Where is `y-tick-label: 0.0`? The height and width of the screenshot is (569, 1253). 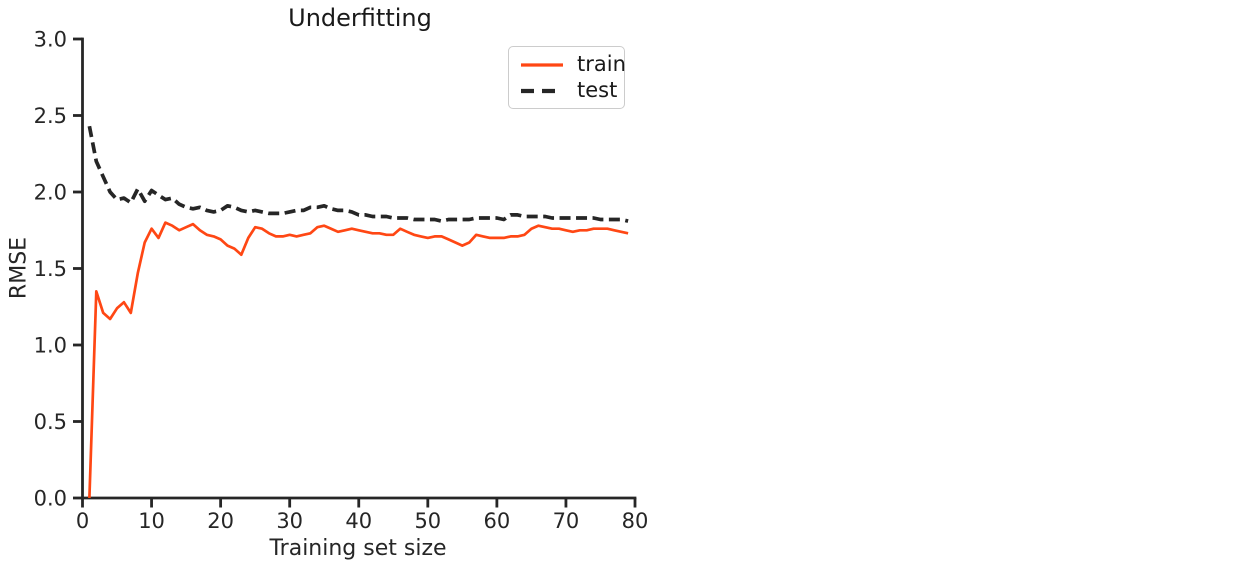
y-tick-label: 0.0 is located at coordinates (50, 499).